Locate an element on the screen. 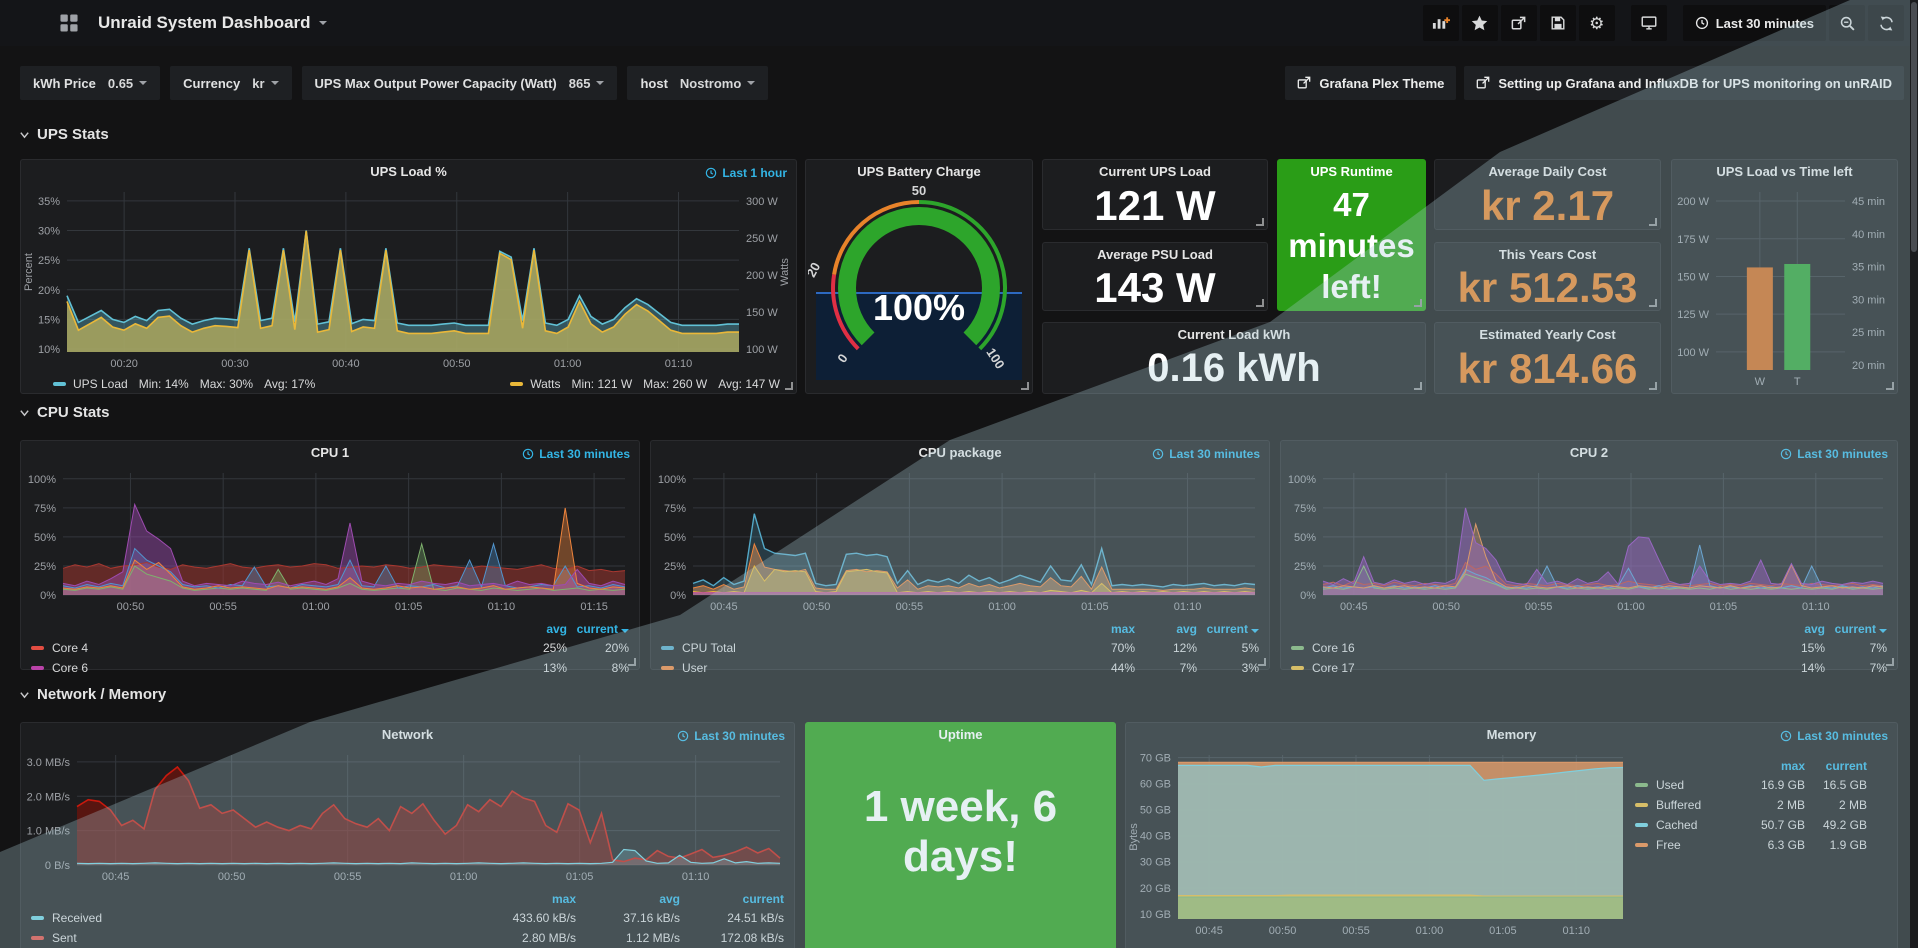 The height and width of the screenshot is (948, 1918). variable-ups-max-output-power-capacity-watt-: UPS Max Output Power Capacity (Watt) 865 is located at coordinates (459, 83).